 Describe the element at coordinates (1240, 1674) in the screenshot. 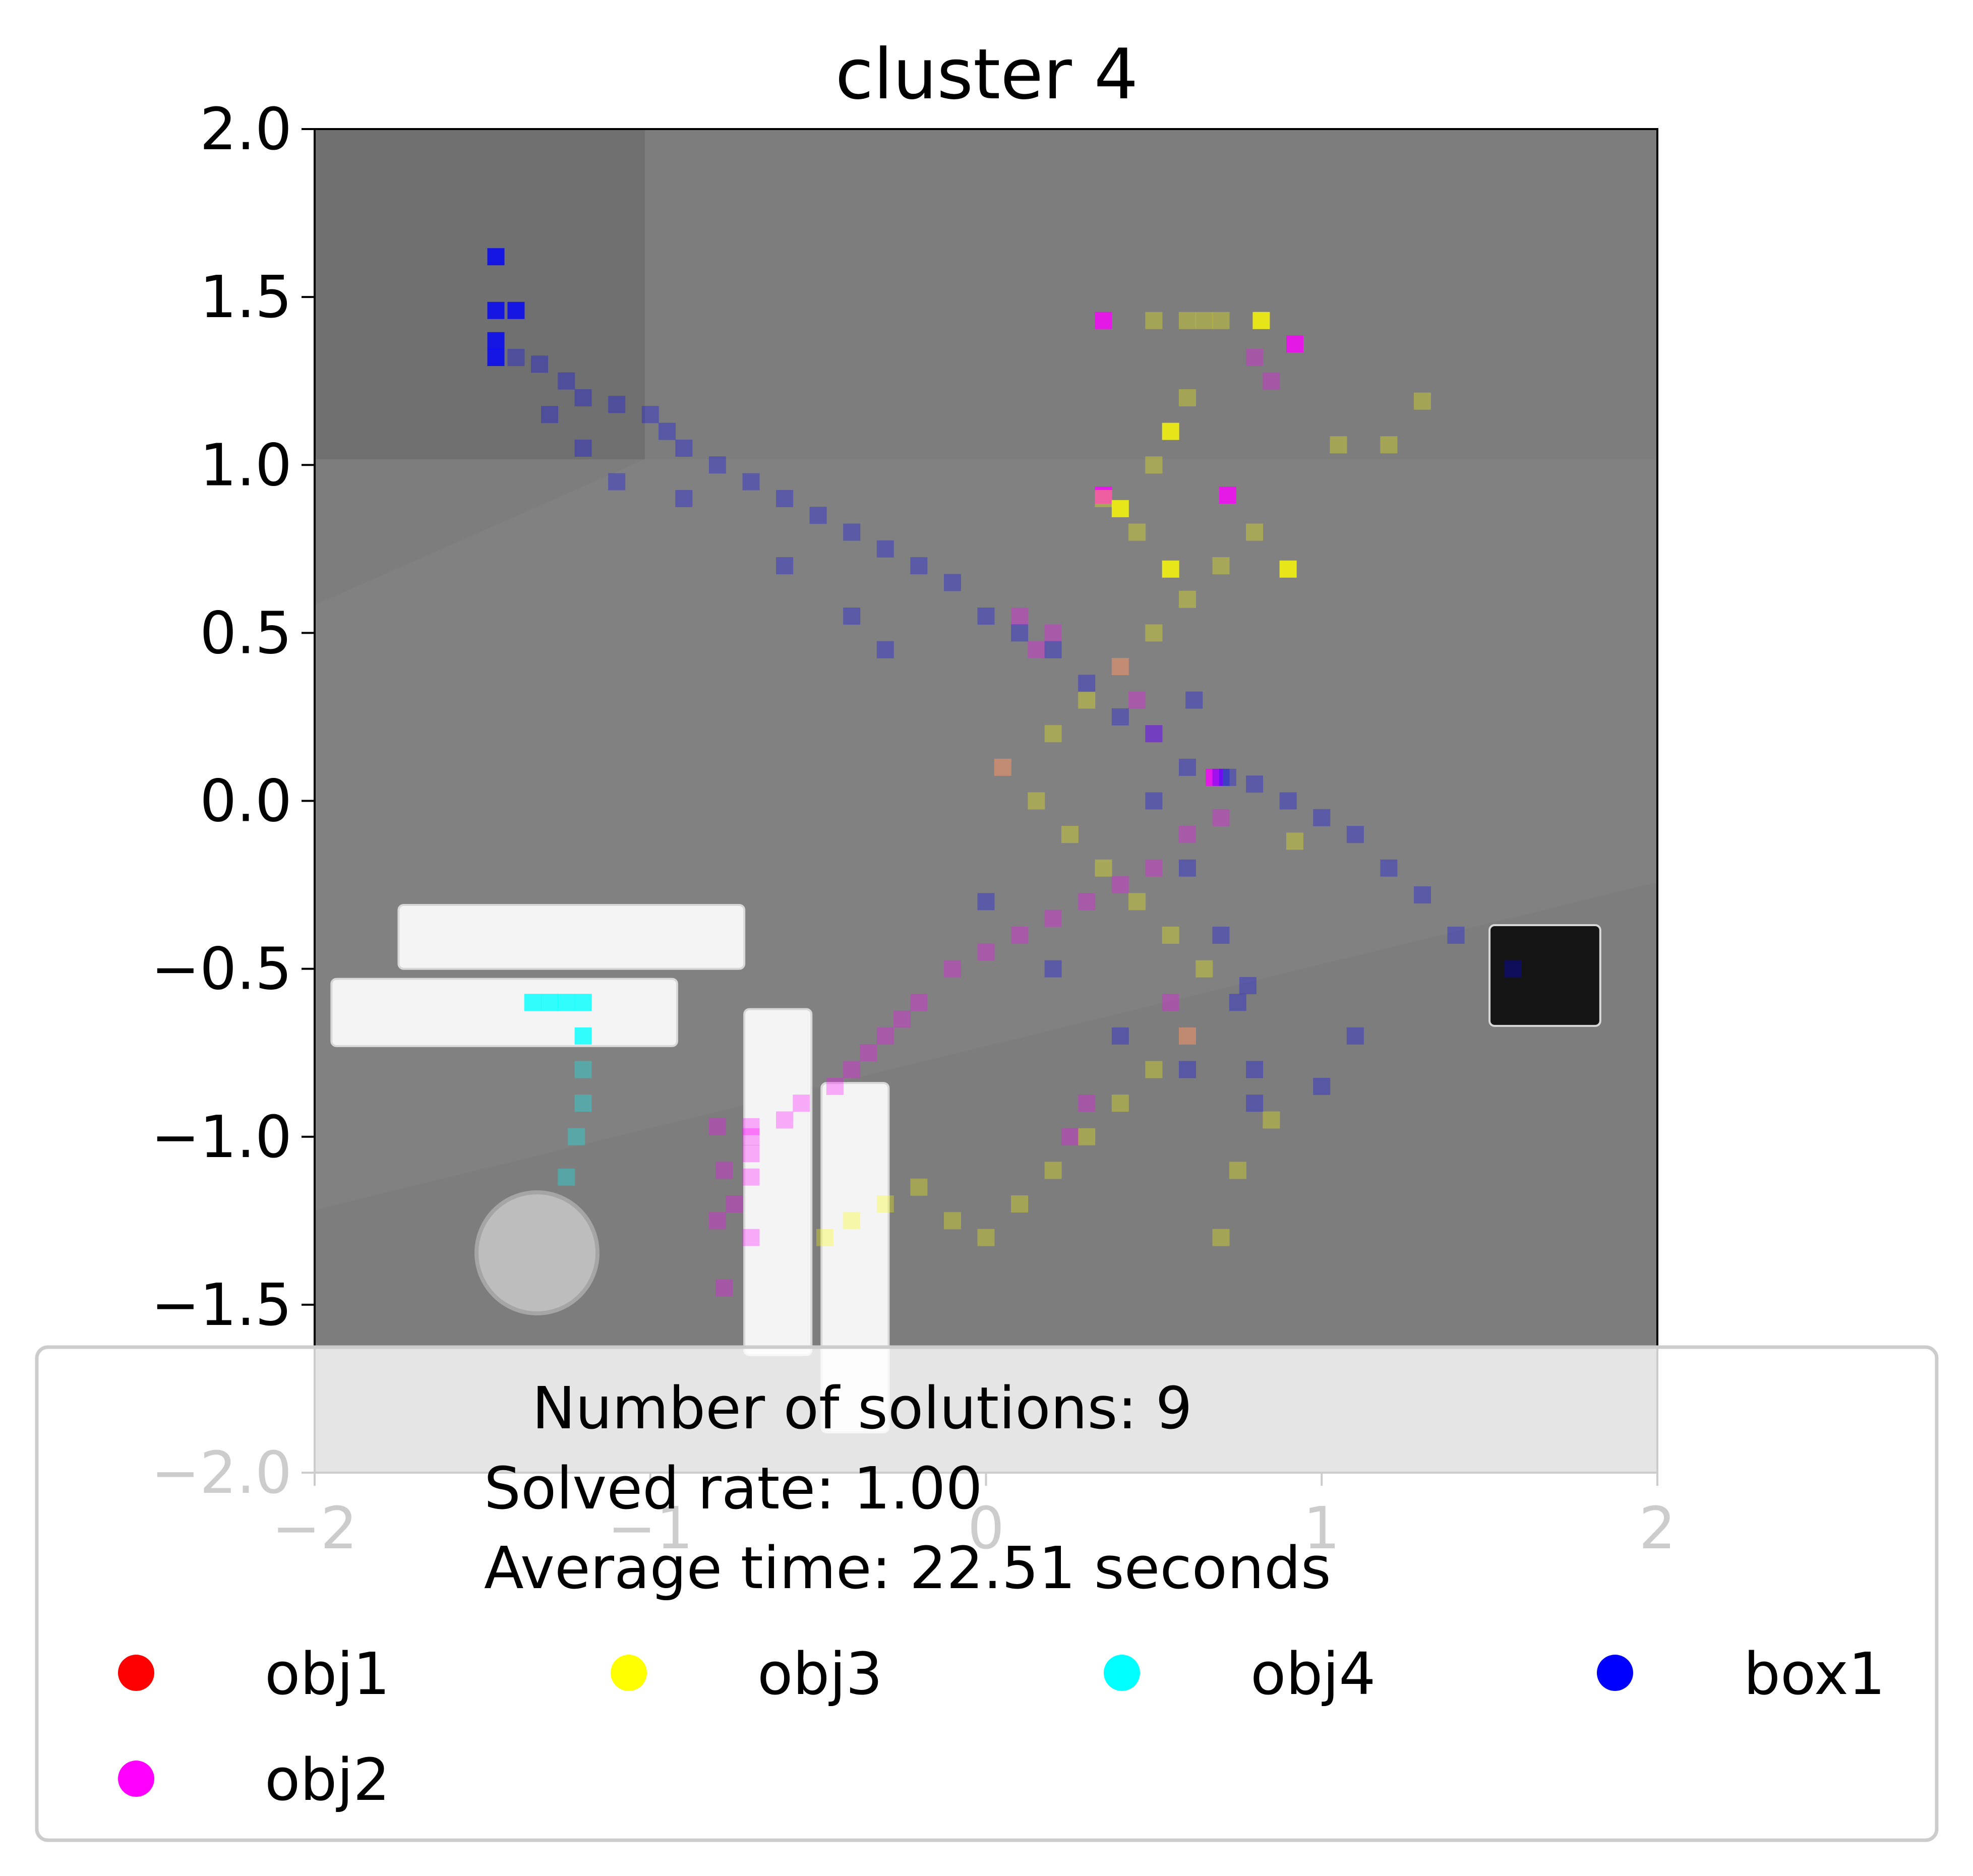

I see `legend-item-obj4: obj4` at that location.